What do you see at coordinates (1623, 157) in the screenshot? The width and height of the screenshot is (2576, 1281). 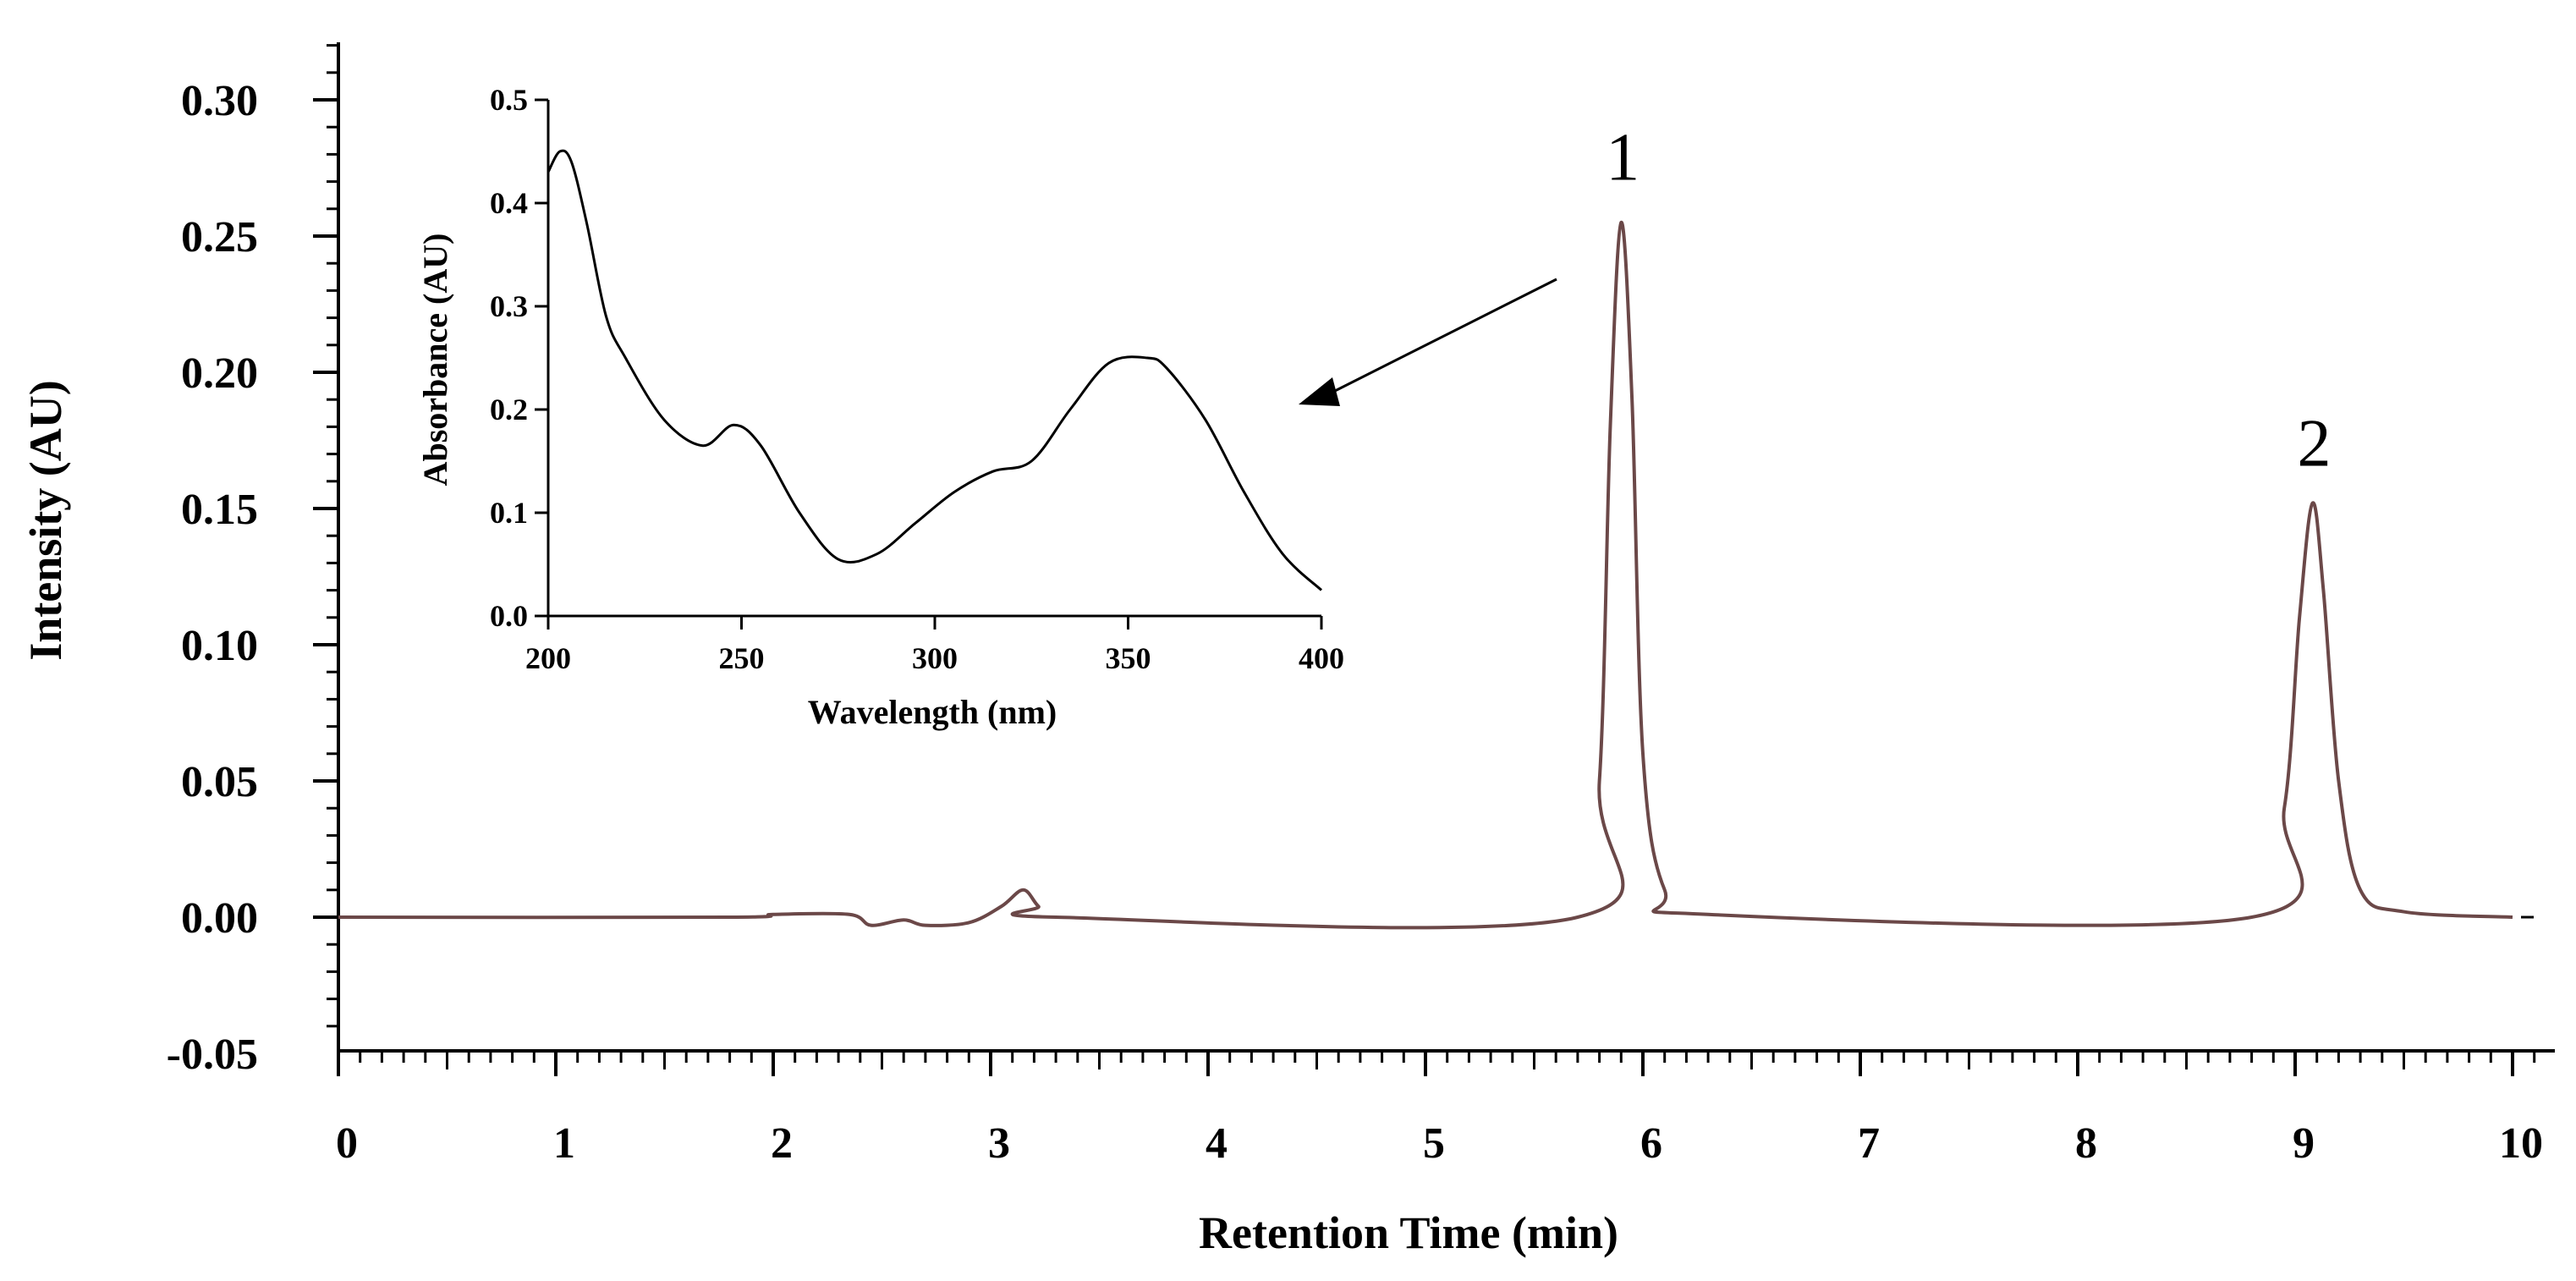 I see `peak-label-1: 1` at bounding box center [1623, 157].